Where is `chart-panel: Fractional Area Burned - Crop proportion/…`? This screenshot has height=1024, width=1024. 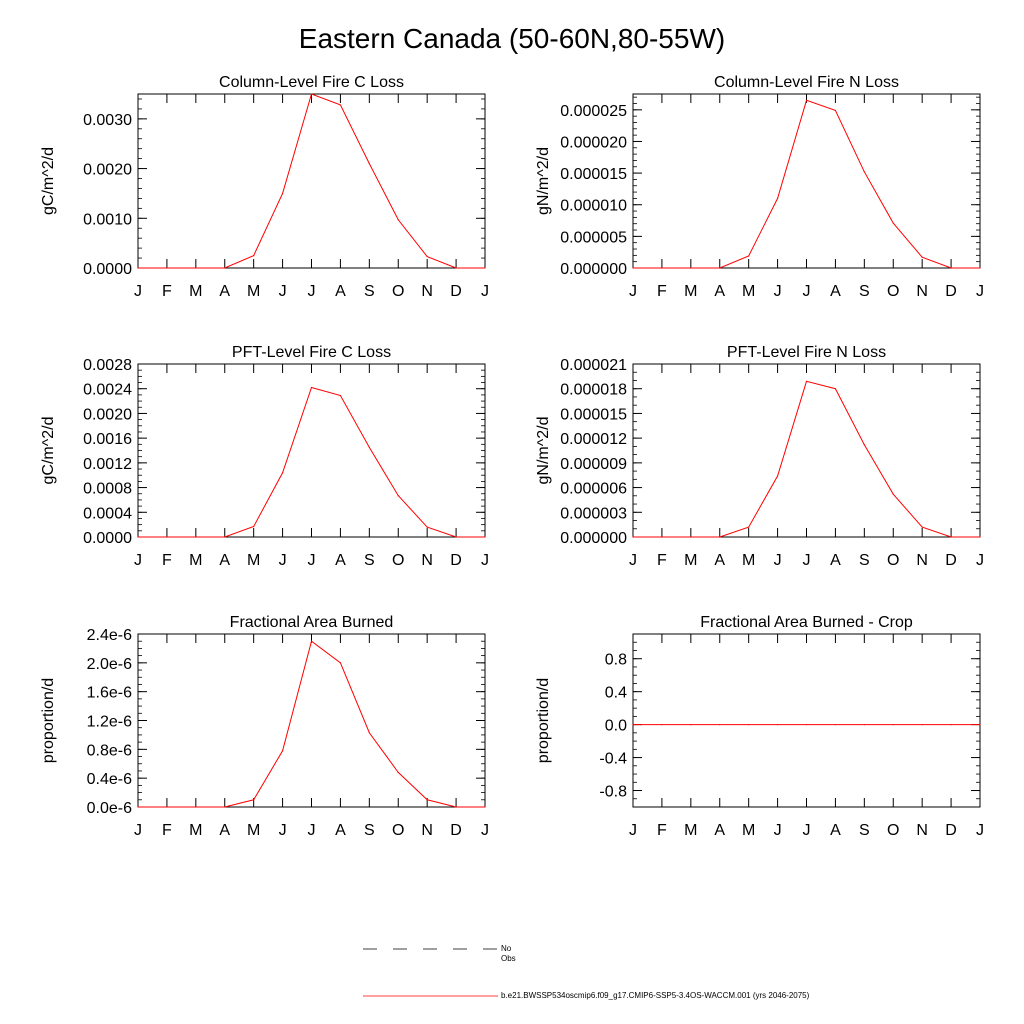 chart-panel: Fractional Area Burned - Crop proportion/… is located at coordinates (759, 726).